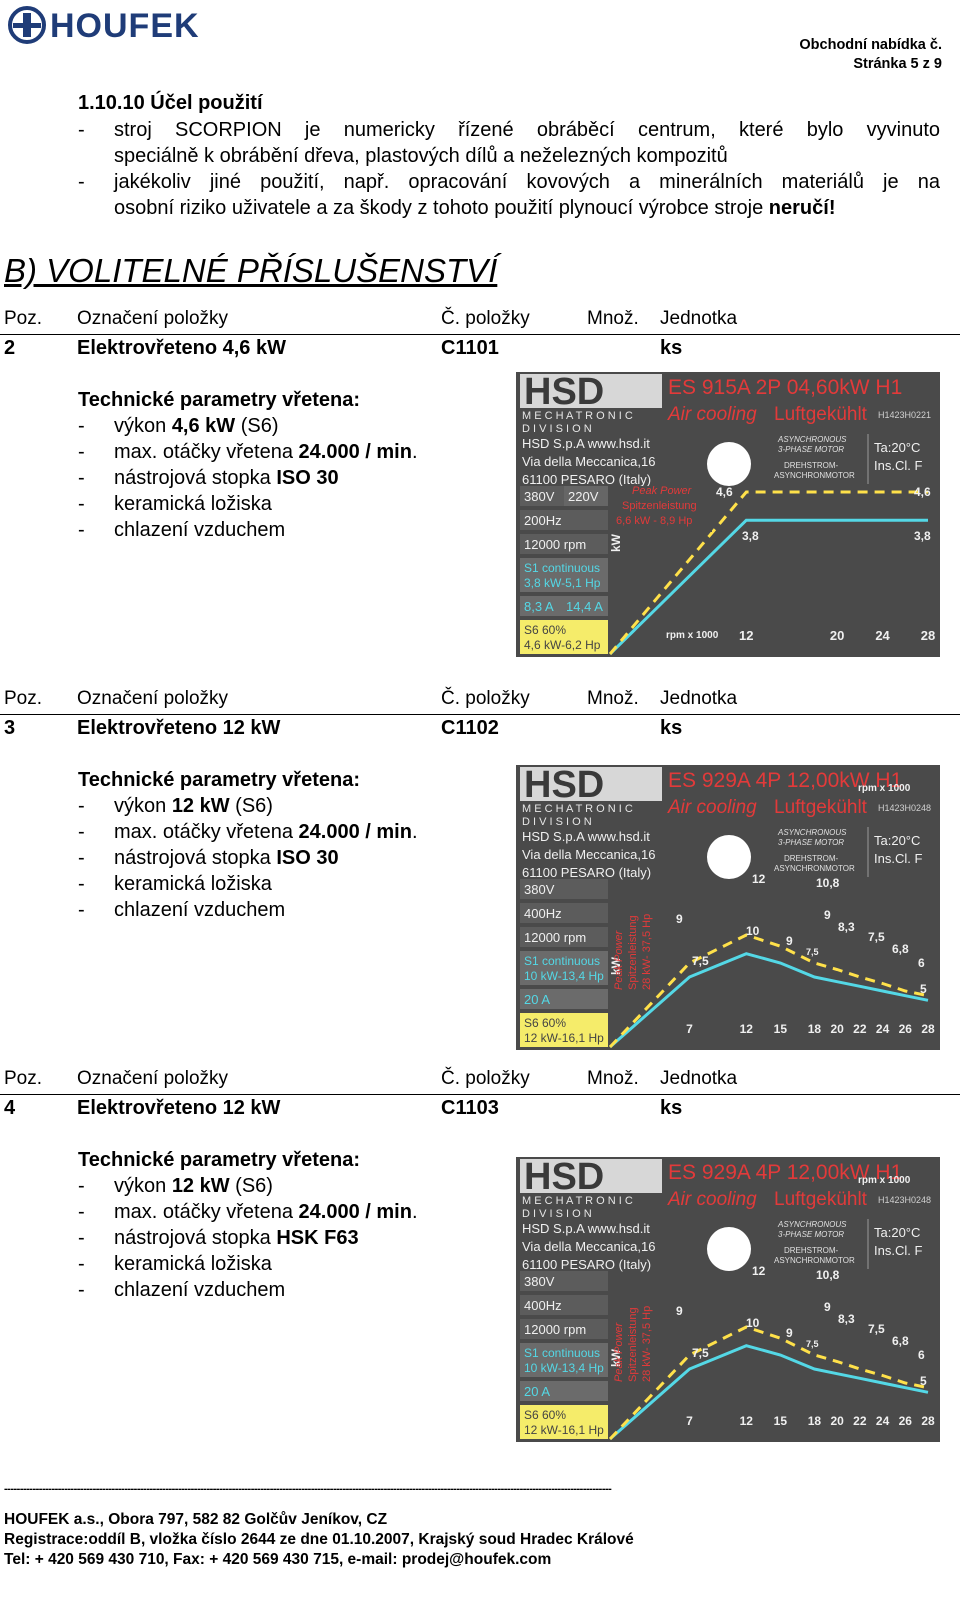 The image size is (960, 1598). What do you see at coordinates (898, 465) in the screenshot?
I see `insulation-class: Ins.Cl. F` at bounding box center [898, 465].